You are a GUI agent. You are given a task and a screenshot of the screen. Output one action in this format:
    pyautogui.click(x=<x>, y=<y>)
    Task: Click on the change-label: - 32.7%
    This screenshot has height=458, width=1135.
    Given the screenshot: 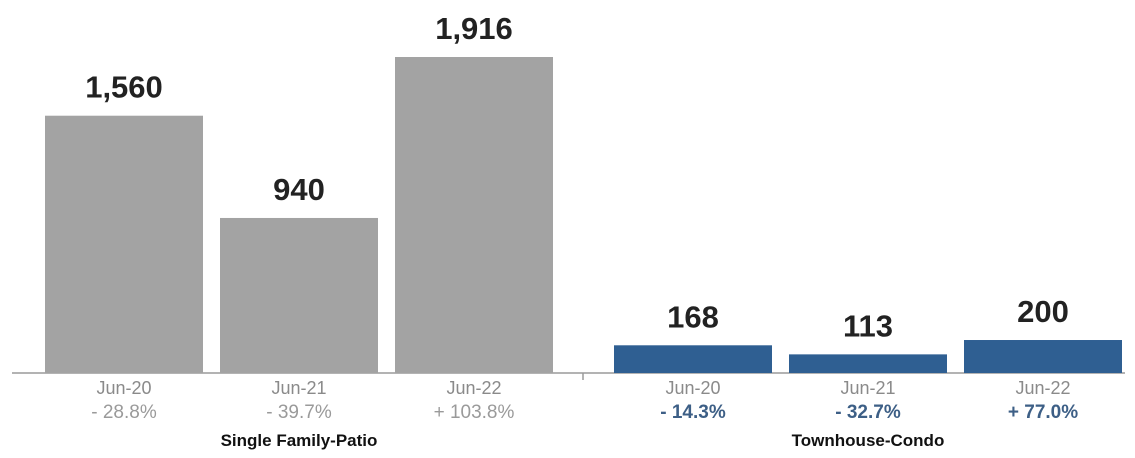 What is the action you would take?
    pyautogui.click(x=868, y=412)
    